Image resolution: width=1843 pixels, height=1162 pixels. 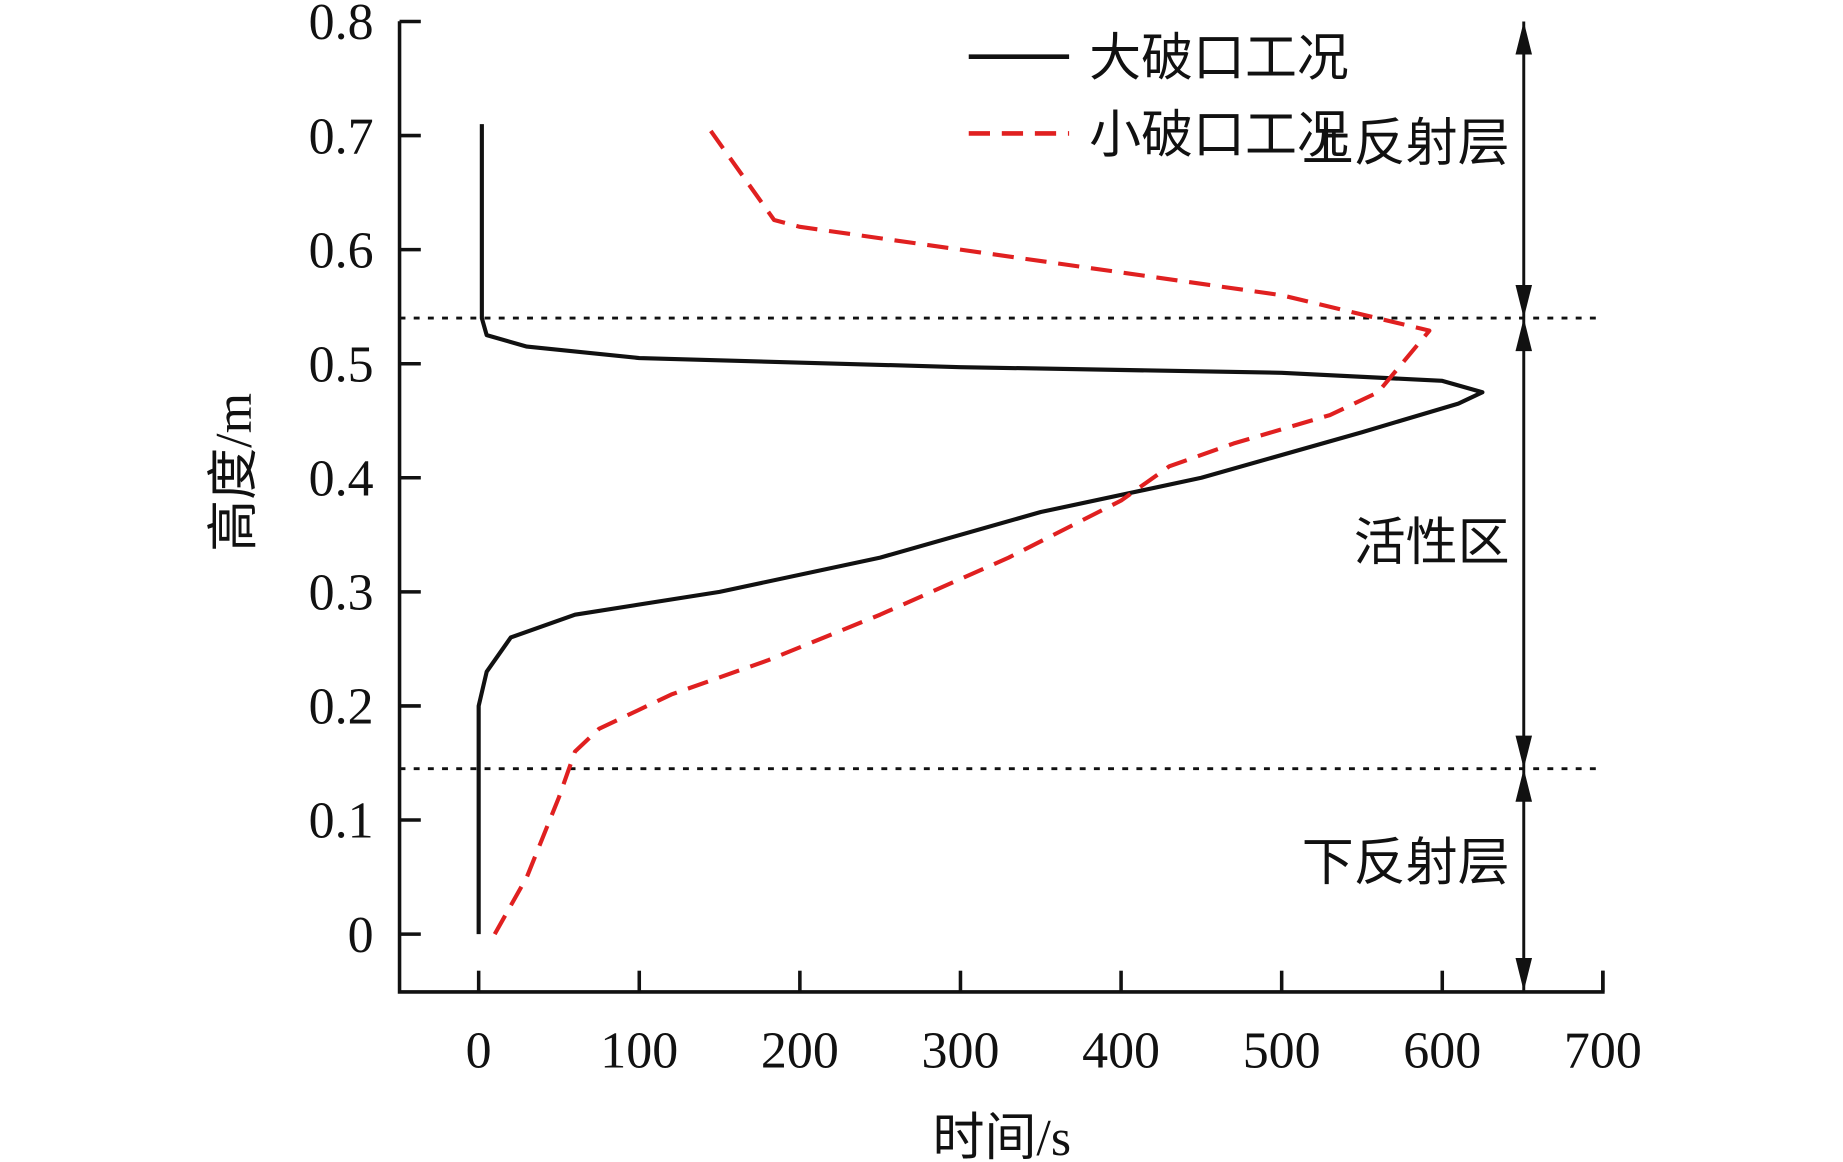 I want to click on zone-label: 活性区, so click(x=1432, y=543).